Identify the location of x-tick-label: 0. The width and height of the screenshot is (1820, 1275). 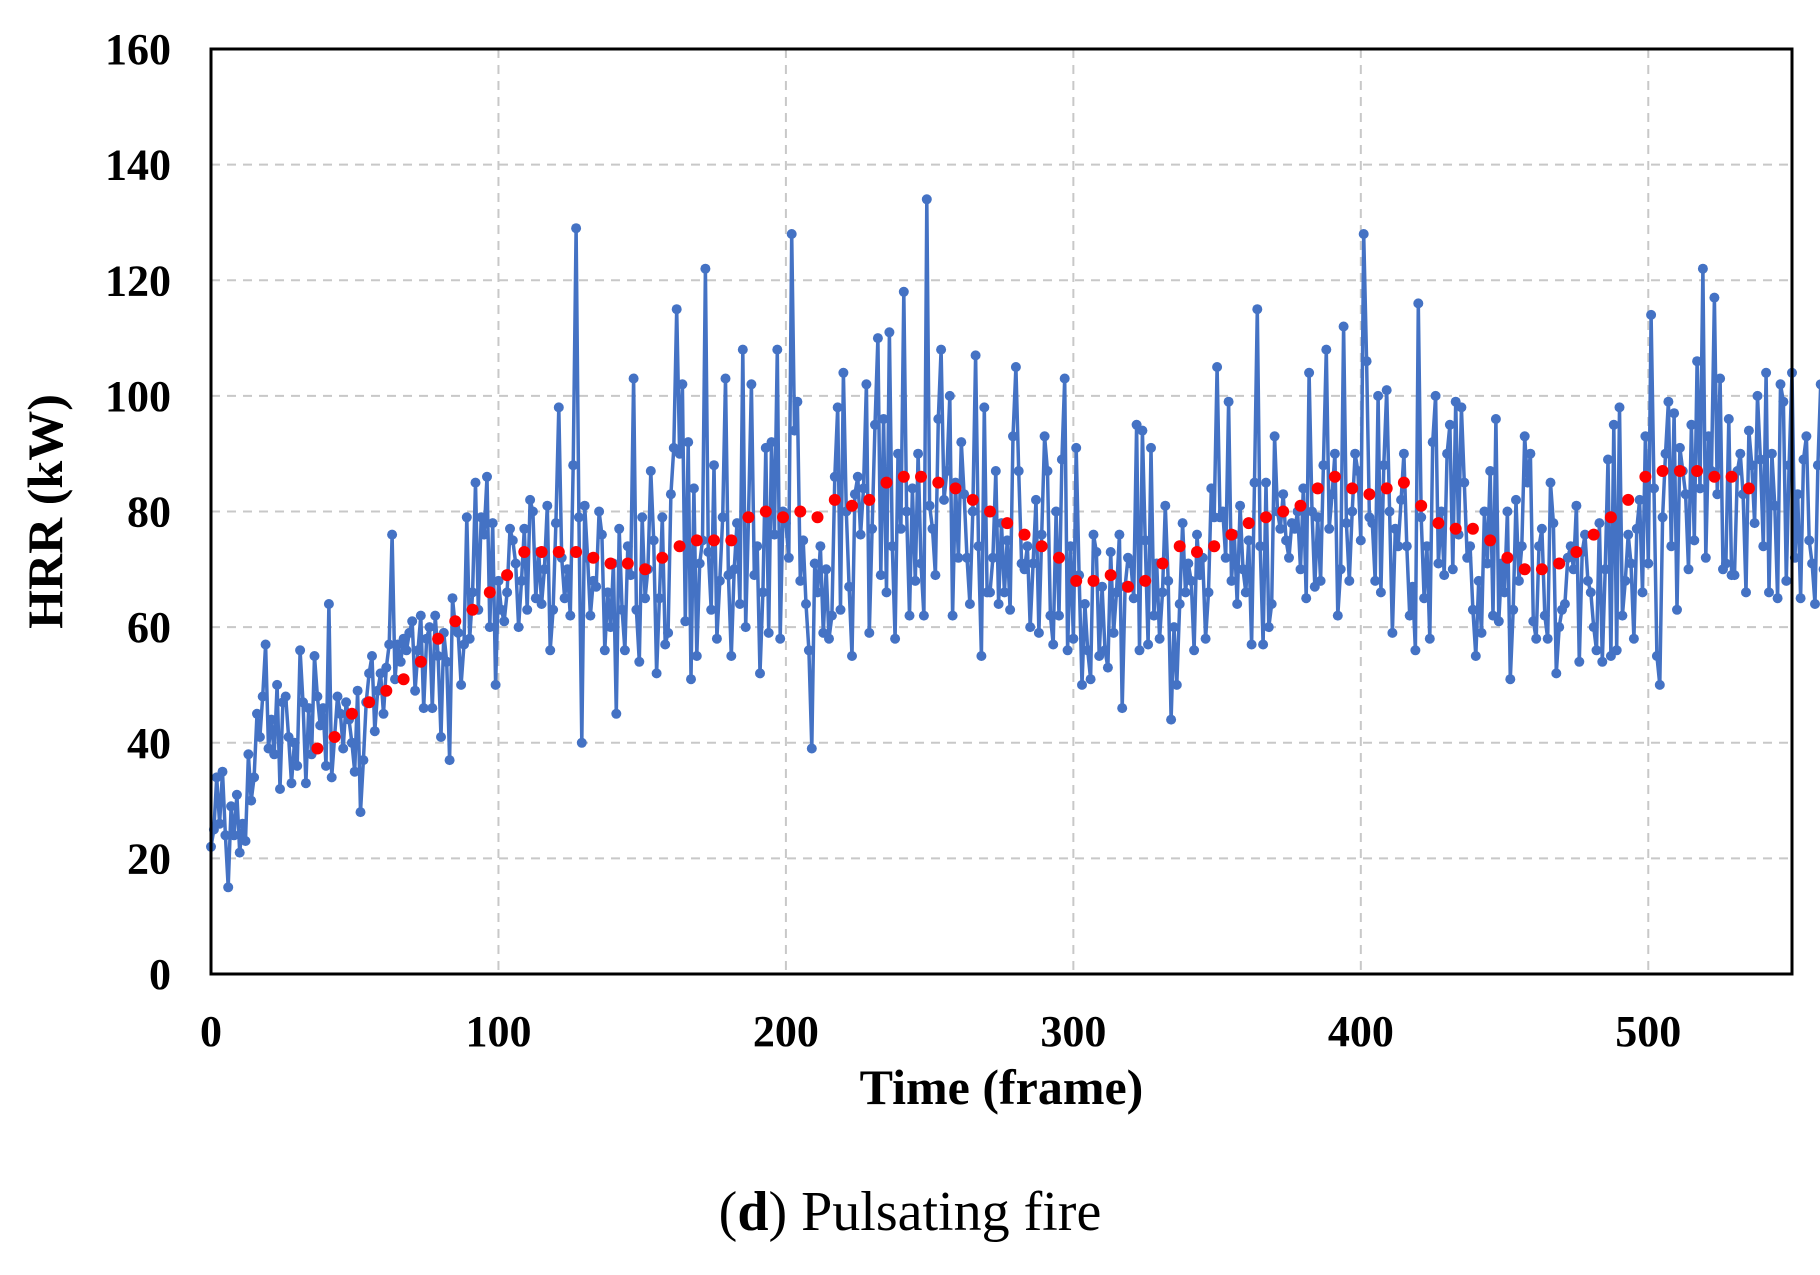
(211, 1031).